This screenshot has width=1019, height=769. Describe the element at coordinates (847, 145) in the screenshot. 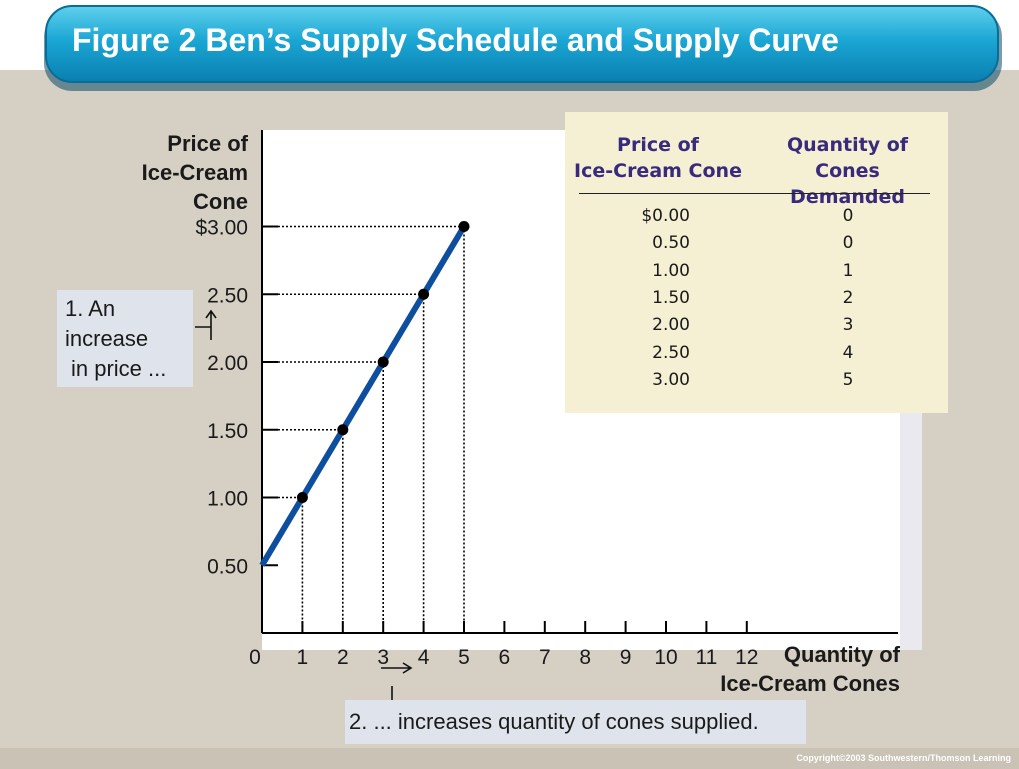

I see `header-line: Quantity of` at that location.